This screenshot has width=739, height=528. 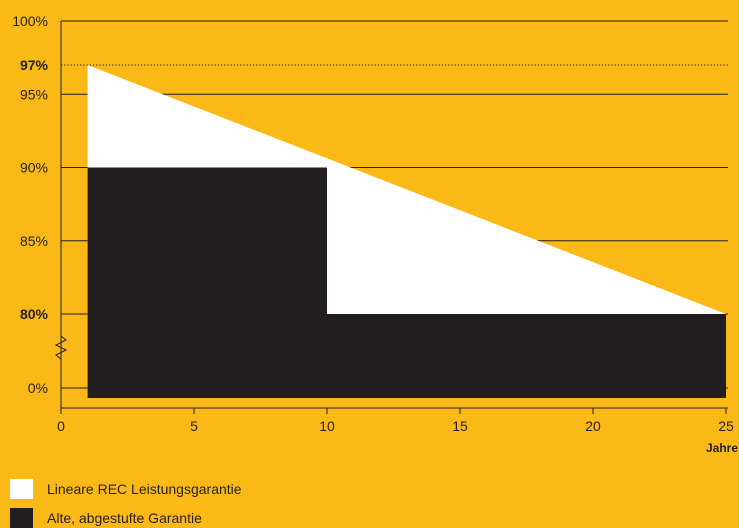 I want to click on y-tick-label: 95%, so click(x=34, y=94).